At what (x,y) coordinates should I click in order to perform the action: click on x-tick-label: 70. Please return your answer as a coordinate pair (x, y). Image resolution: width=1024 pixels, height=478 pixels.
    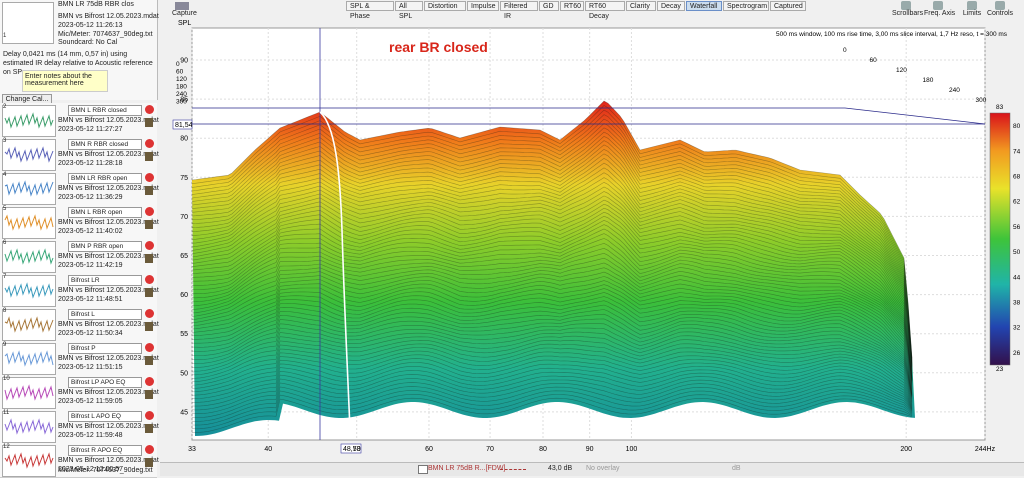
    Looking at the image, I should click on (490, 449).